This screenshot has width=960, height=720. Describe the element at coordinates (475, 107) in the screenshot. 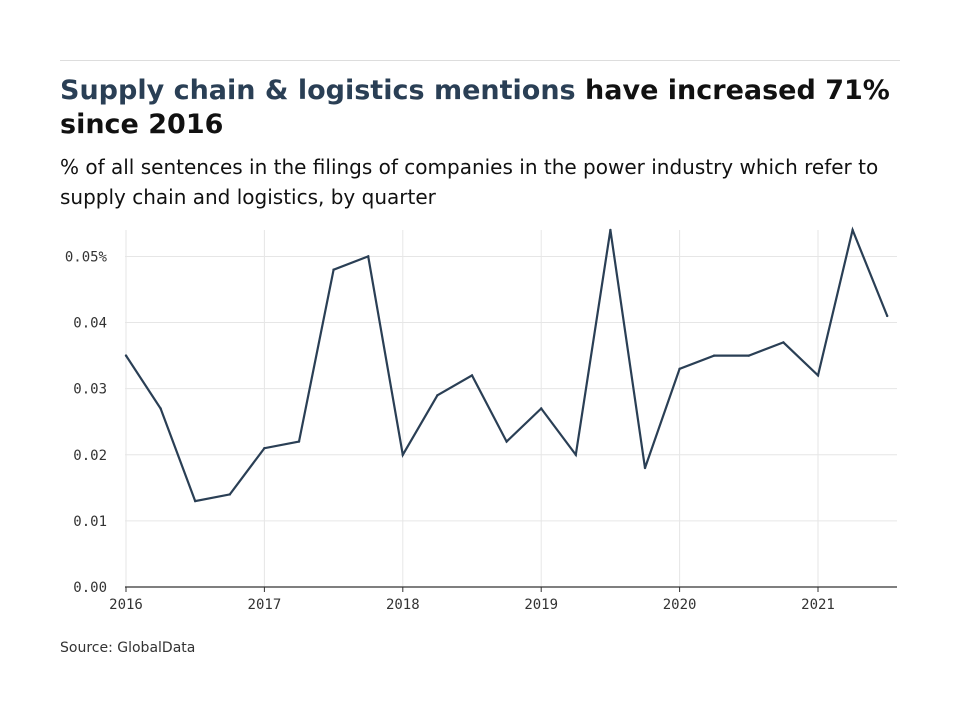

I see `chart-title-rest: have increased 71% since 2016` at that location.